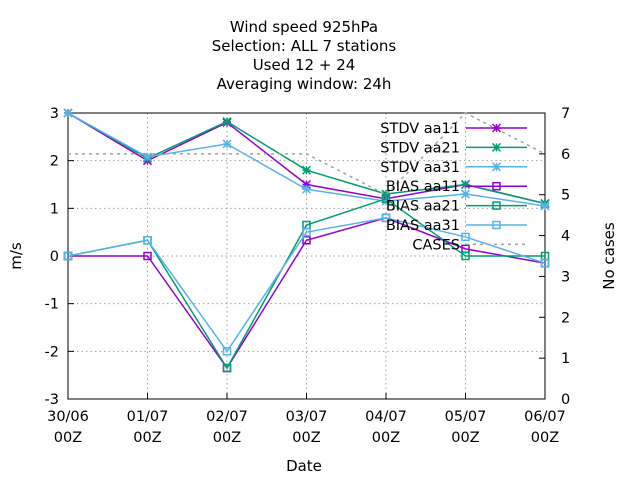  I want to click on legend-label: CASES, so click(436, 245).